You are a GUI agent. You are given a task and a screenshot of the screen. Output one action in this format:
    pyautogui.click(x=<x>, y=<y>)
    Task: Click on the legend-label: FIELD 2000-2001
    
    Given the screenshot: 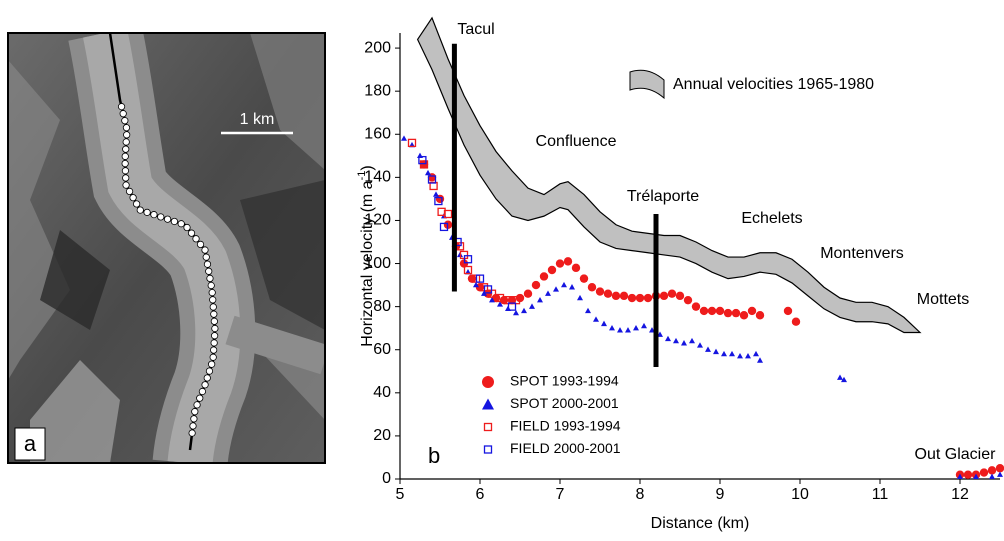 What is the action you would take?
    pyautogui.click(x=565, y=448)
    